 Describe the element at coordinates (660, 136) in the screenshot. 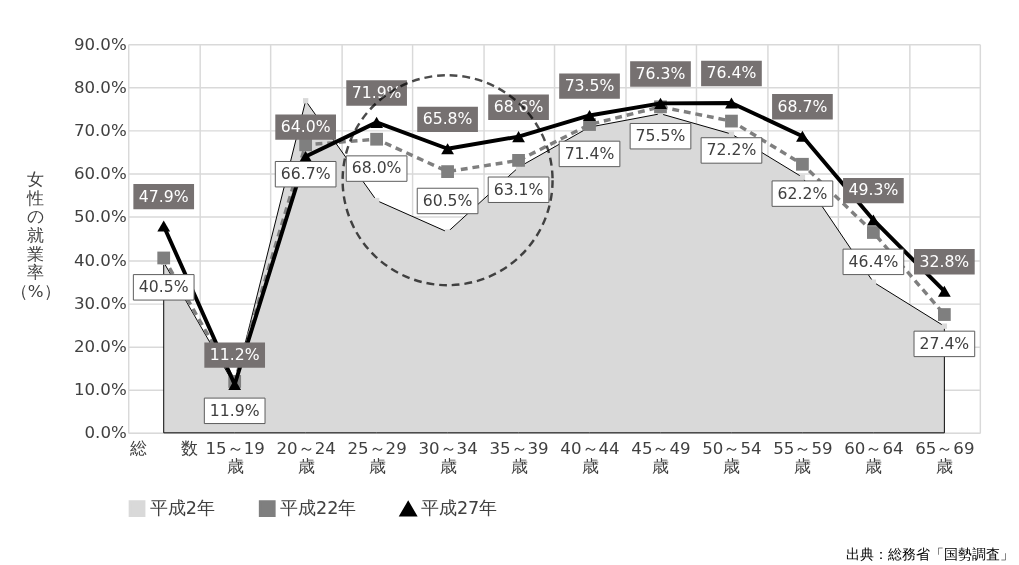

I see `data-label: 75.5%` at that location.